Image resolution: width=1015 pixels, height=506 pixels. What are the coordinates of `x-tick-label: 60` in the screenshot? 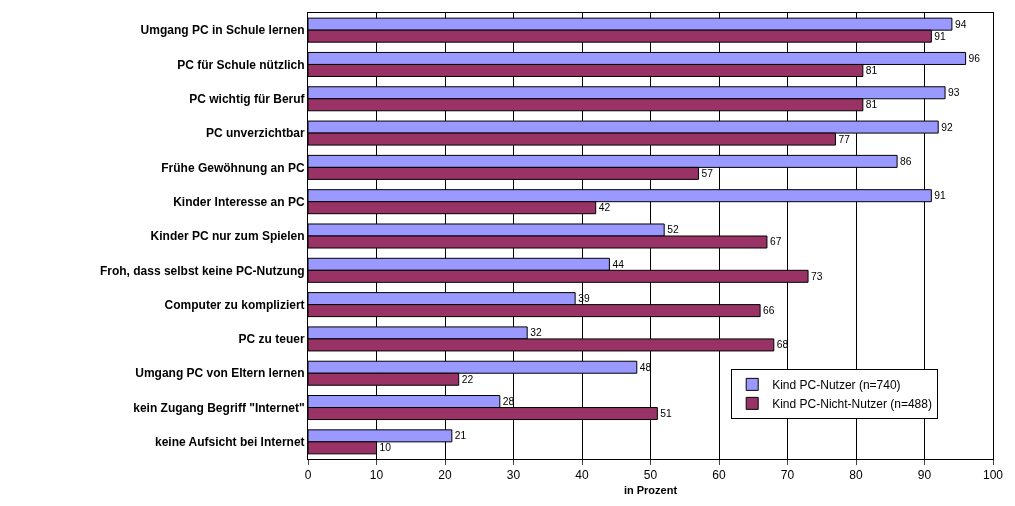 It's located at (719, 475).